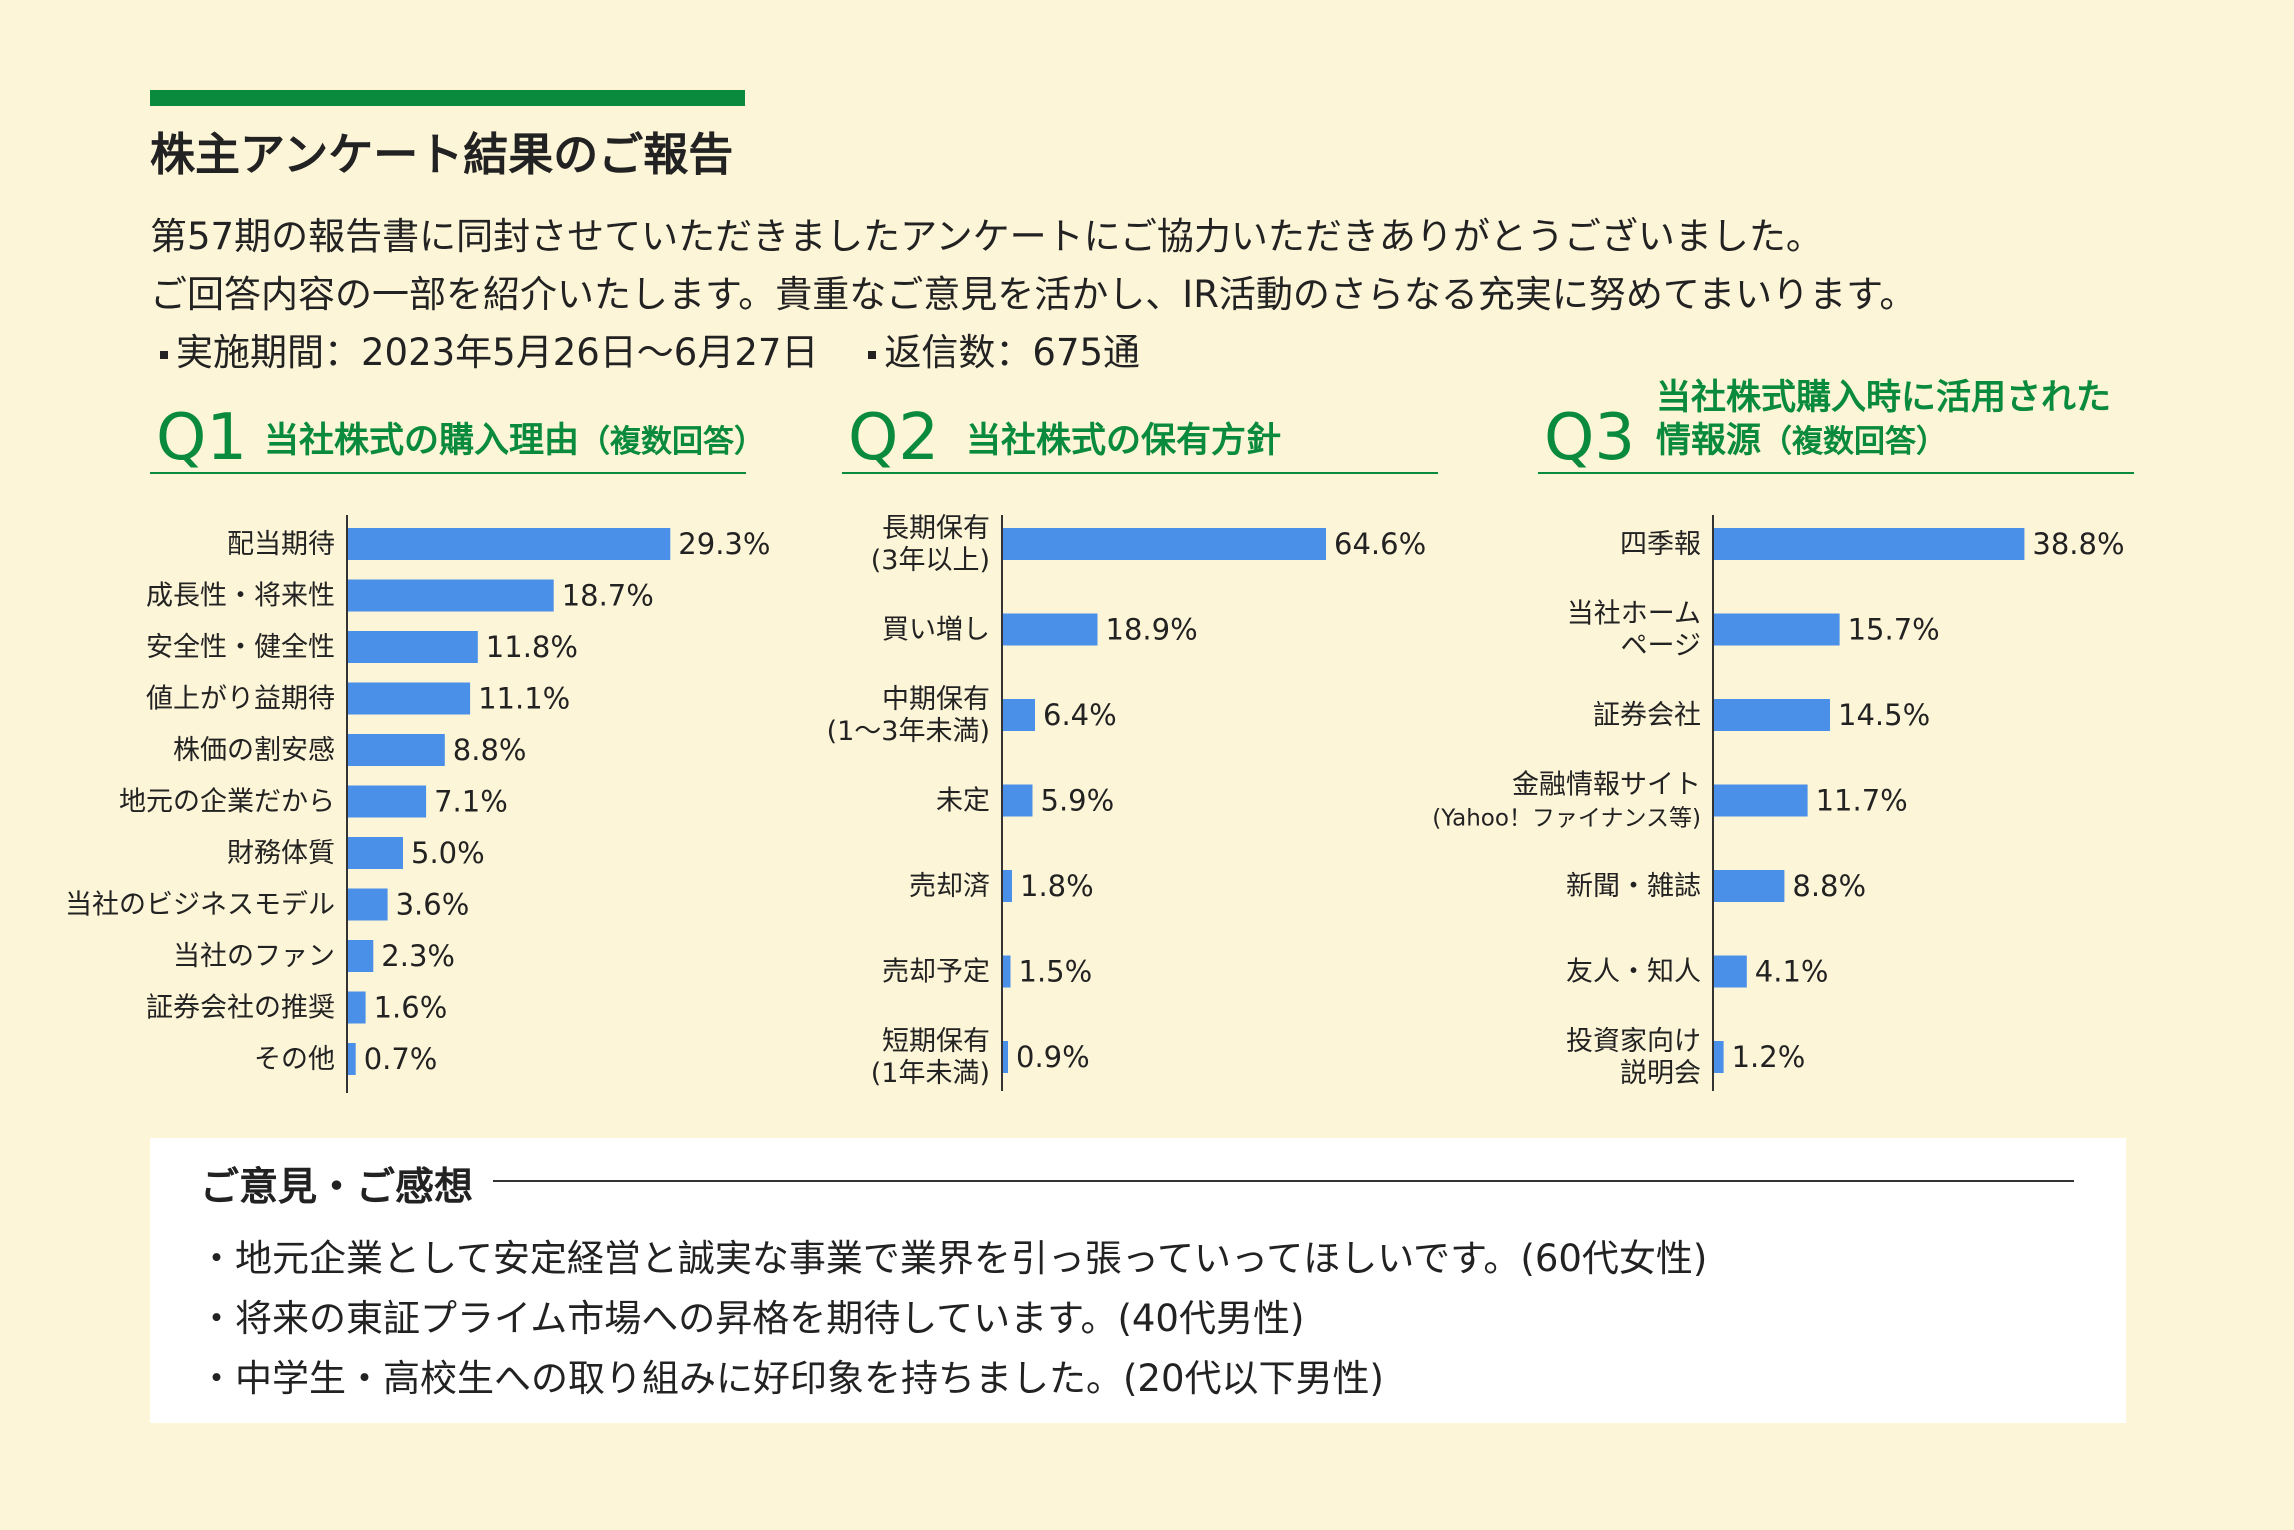 The image size is (2294, 1530). What do you see at coordinates (963, 801) in the screenshot?
I see `category-label: 未定` at bounding box center [963, 801].